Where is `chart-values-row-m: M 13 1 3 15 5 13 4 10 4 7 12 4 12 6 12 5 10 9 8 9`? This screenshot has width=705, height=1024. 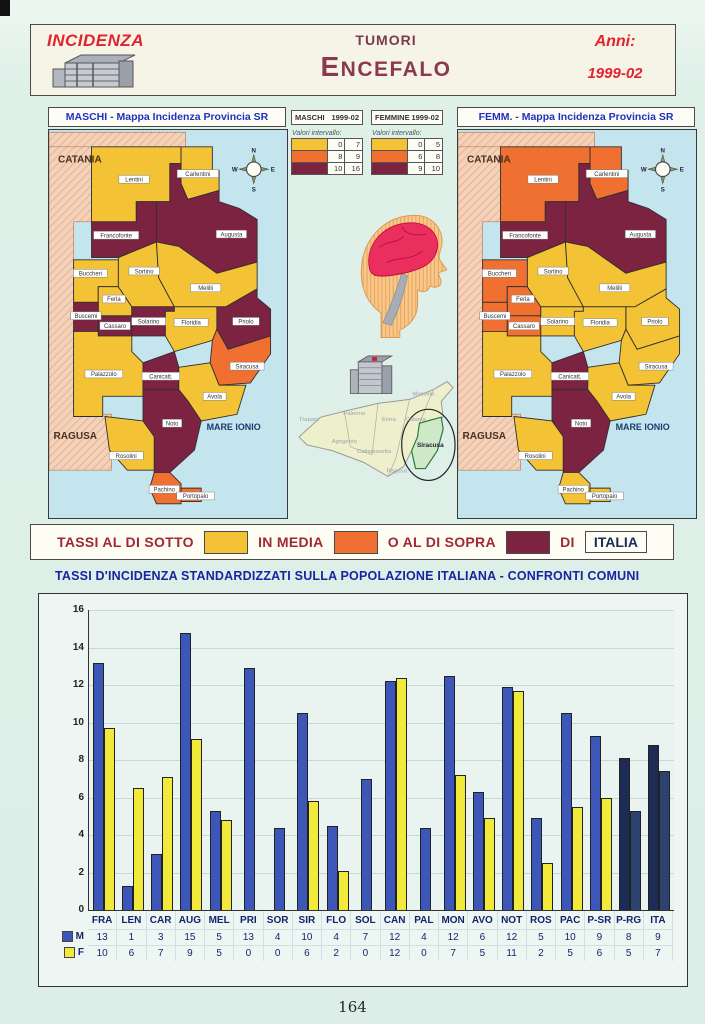 chart-values-row-m: M 13 1 3 15 5 13 4 10 4 7 12 4 12 6 12 5 10 9 8 9 is located at coordinates (363, 937).